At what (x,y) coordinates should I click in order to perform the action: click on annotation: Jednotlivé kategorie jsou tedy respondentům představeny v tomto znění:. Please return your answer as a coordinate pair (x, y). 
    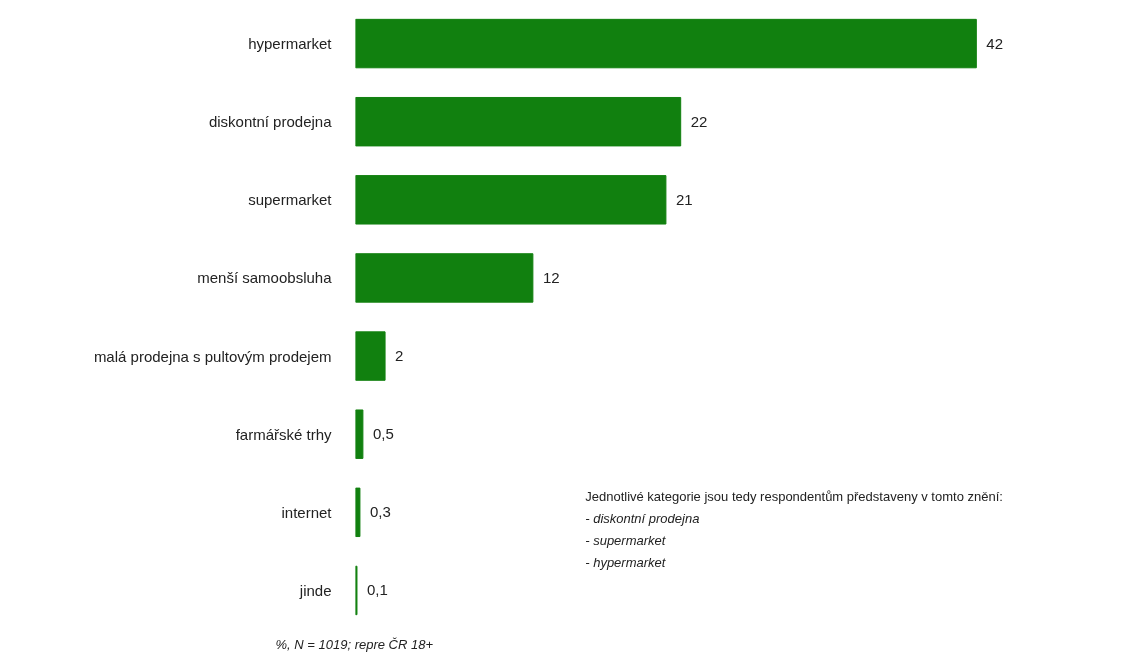
    Looking at the image, I should click on (794, 497).